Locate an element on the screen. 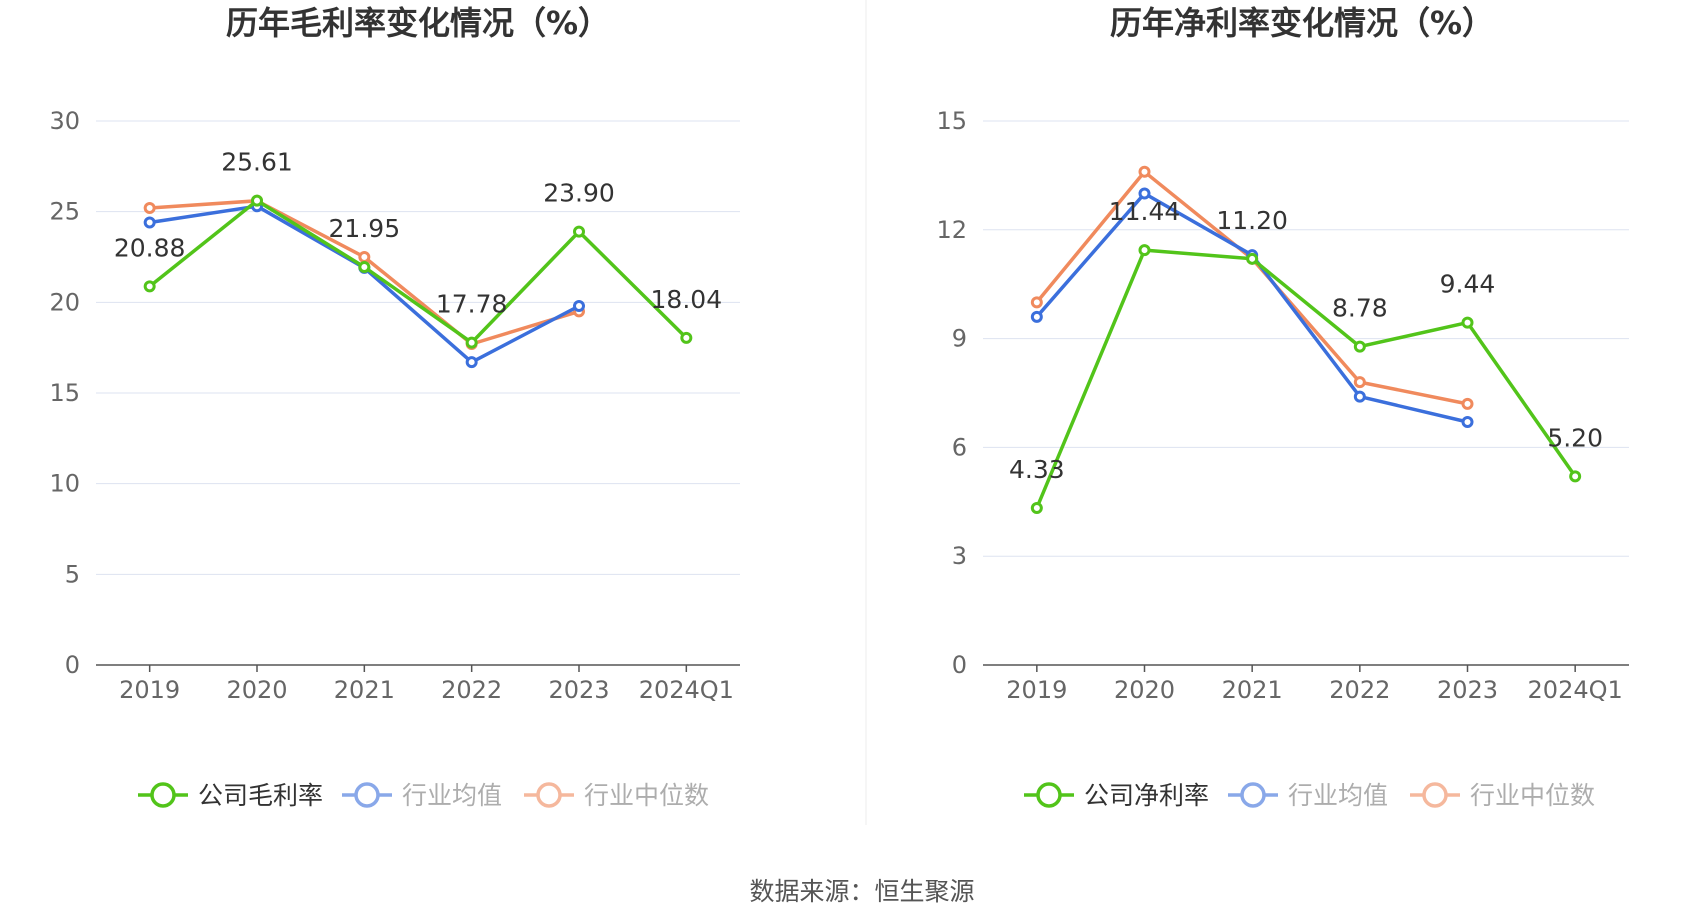 This screenshot has width=1700, height=918. data-label: 9.44 is located at coordinates (1468, 284).